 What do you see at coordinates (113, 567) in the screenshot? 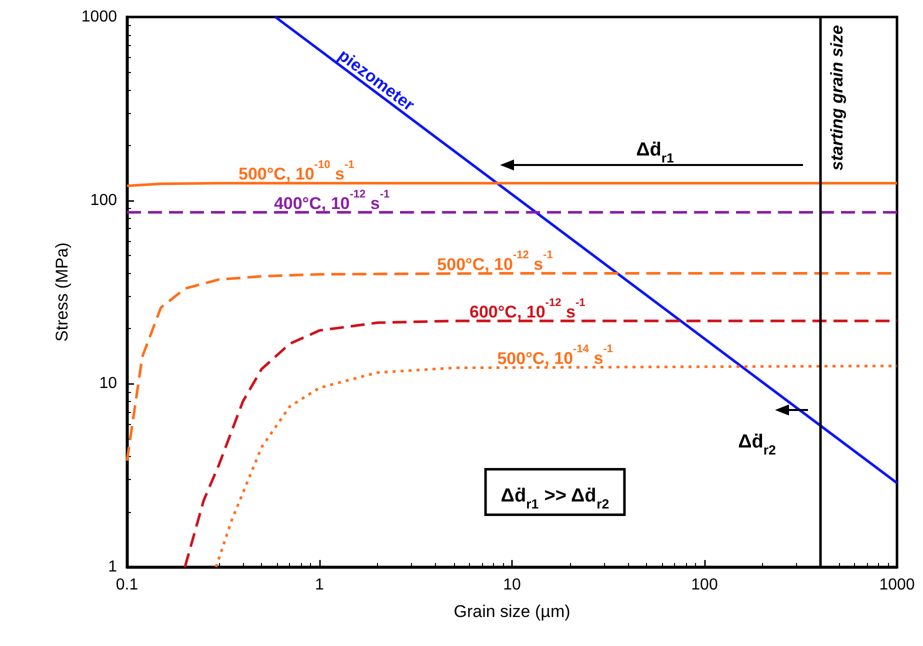
I see `y-tick-label: 1` at bounding box center [113, 567].